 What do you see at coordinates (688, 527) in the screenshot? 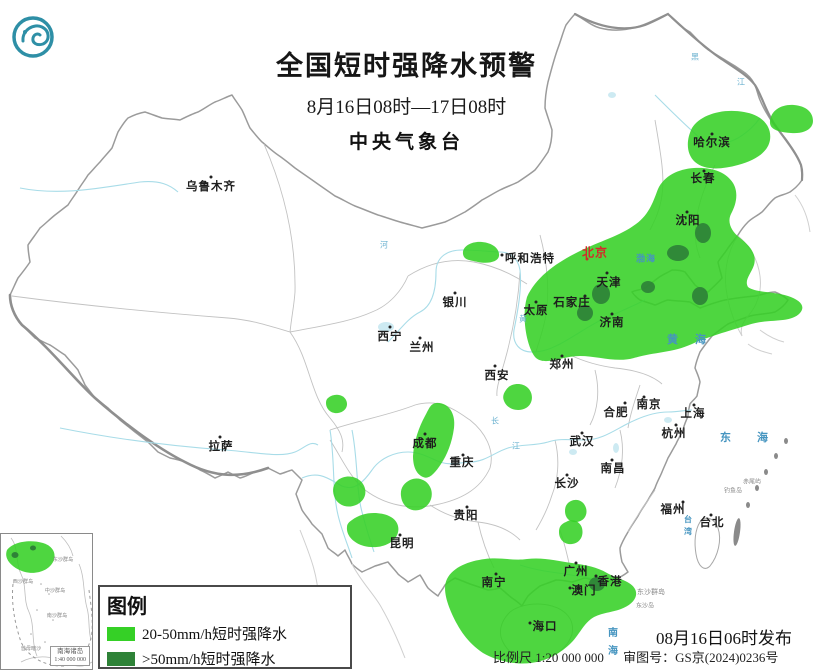
I see `sea-label: 台湾` at bounding box center [688, 527].